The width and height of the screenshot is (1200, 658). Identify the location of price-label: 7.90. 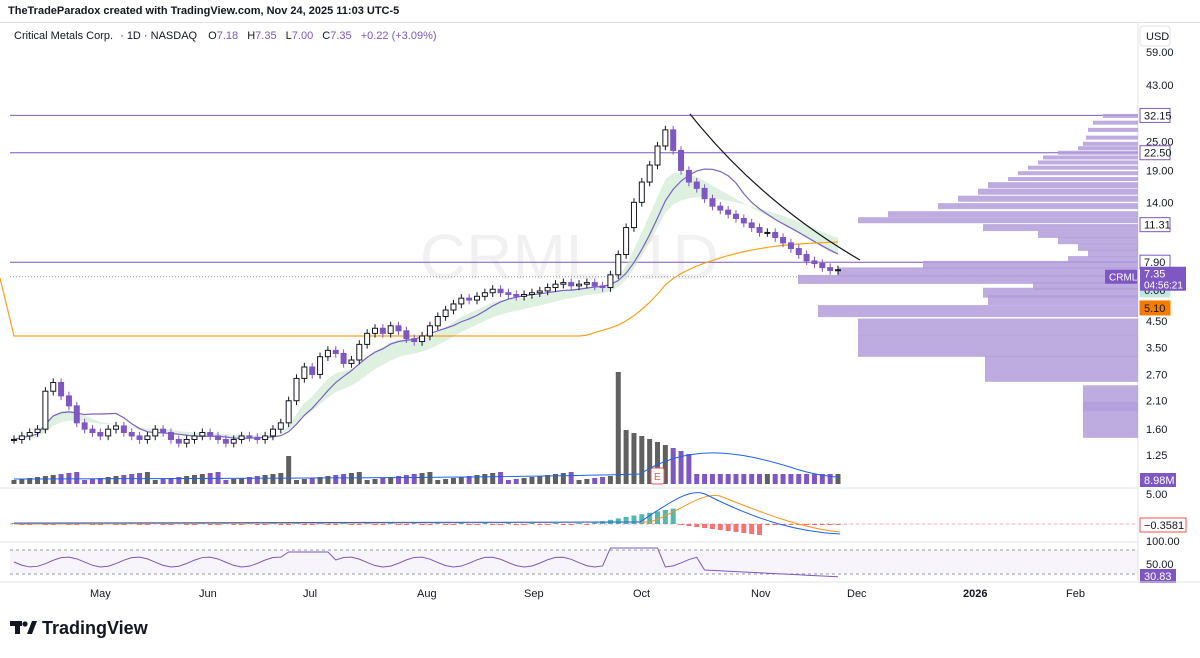
(1154, 263).